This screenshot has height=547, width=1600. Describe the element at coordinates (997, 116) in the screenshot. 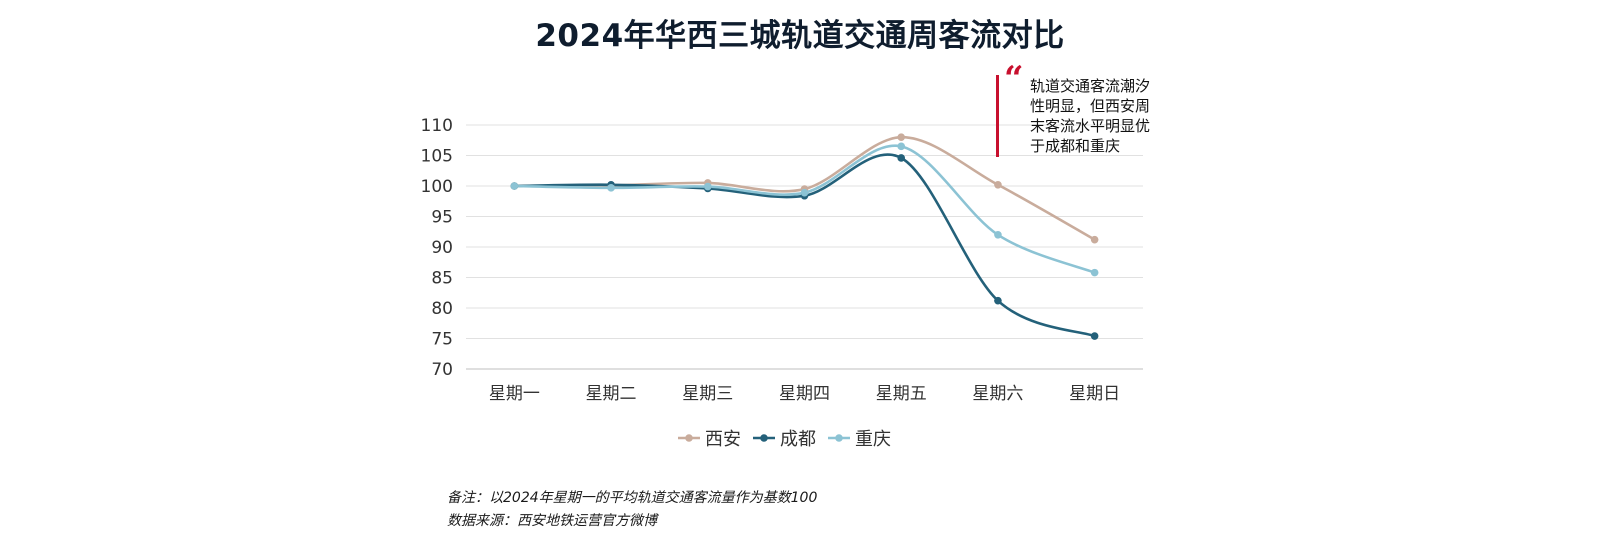

I see `annotation-accent-bar` at that location.